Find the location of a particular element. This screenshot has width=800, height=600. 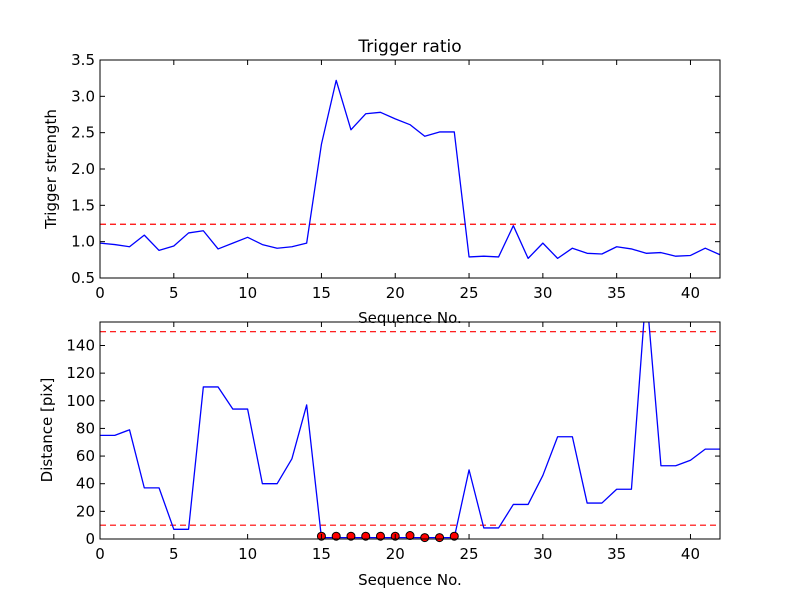

y-tick-label: 0 is located at coordinates (90, 539).